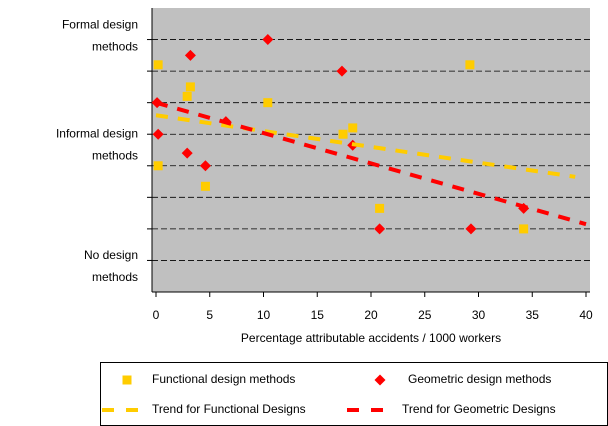 Image resolution: width=608 pixels, height=426 pixels. I want to click on legend-label: Functional design methods, so click(223, 379).